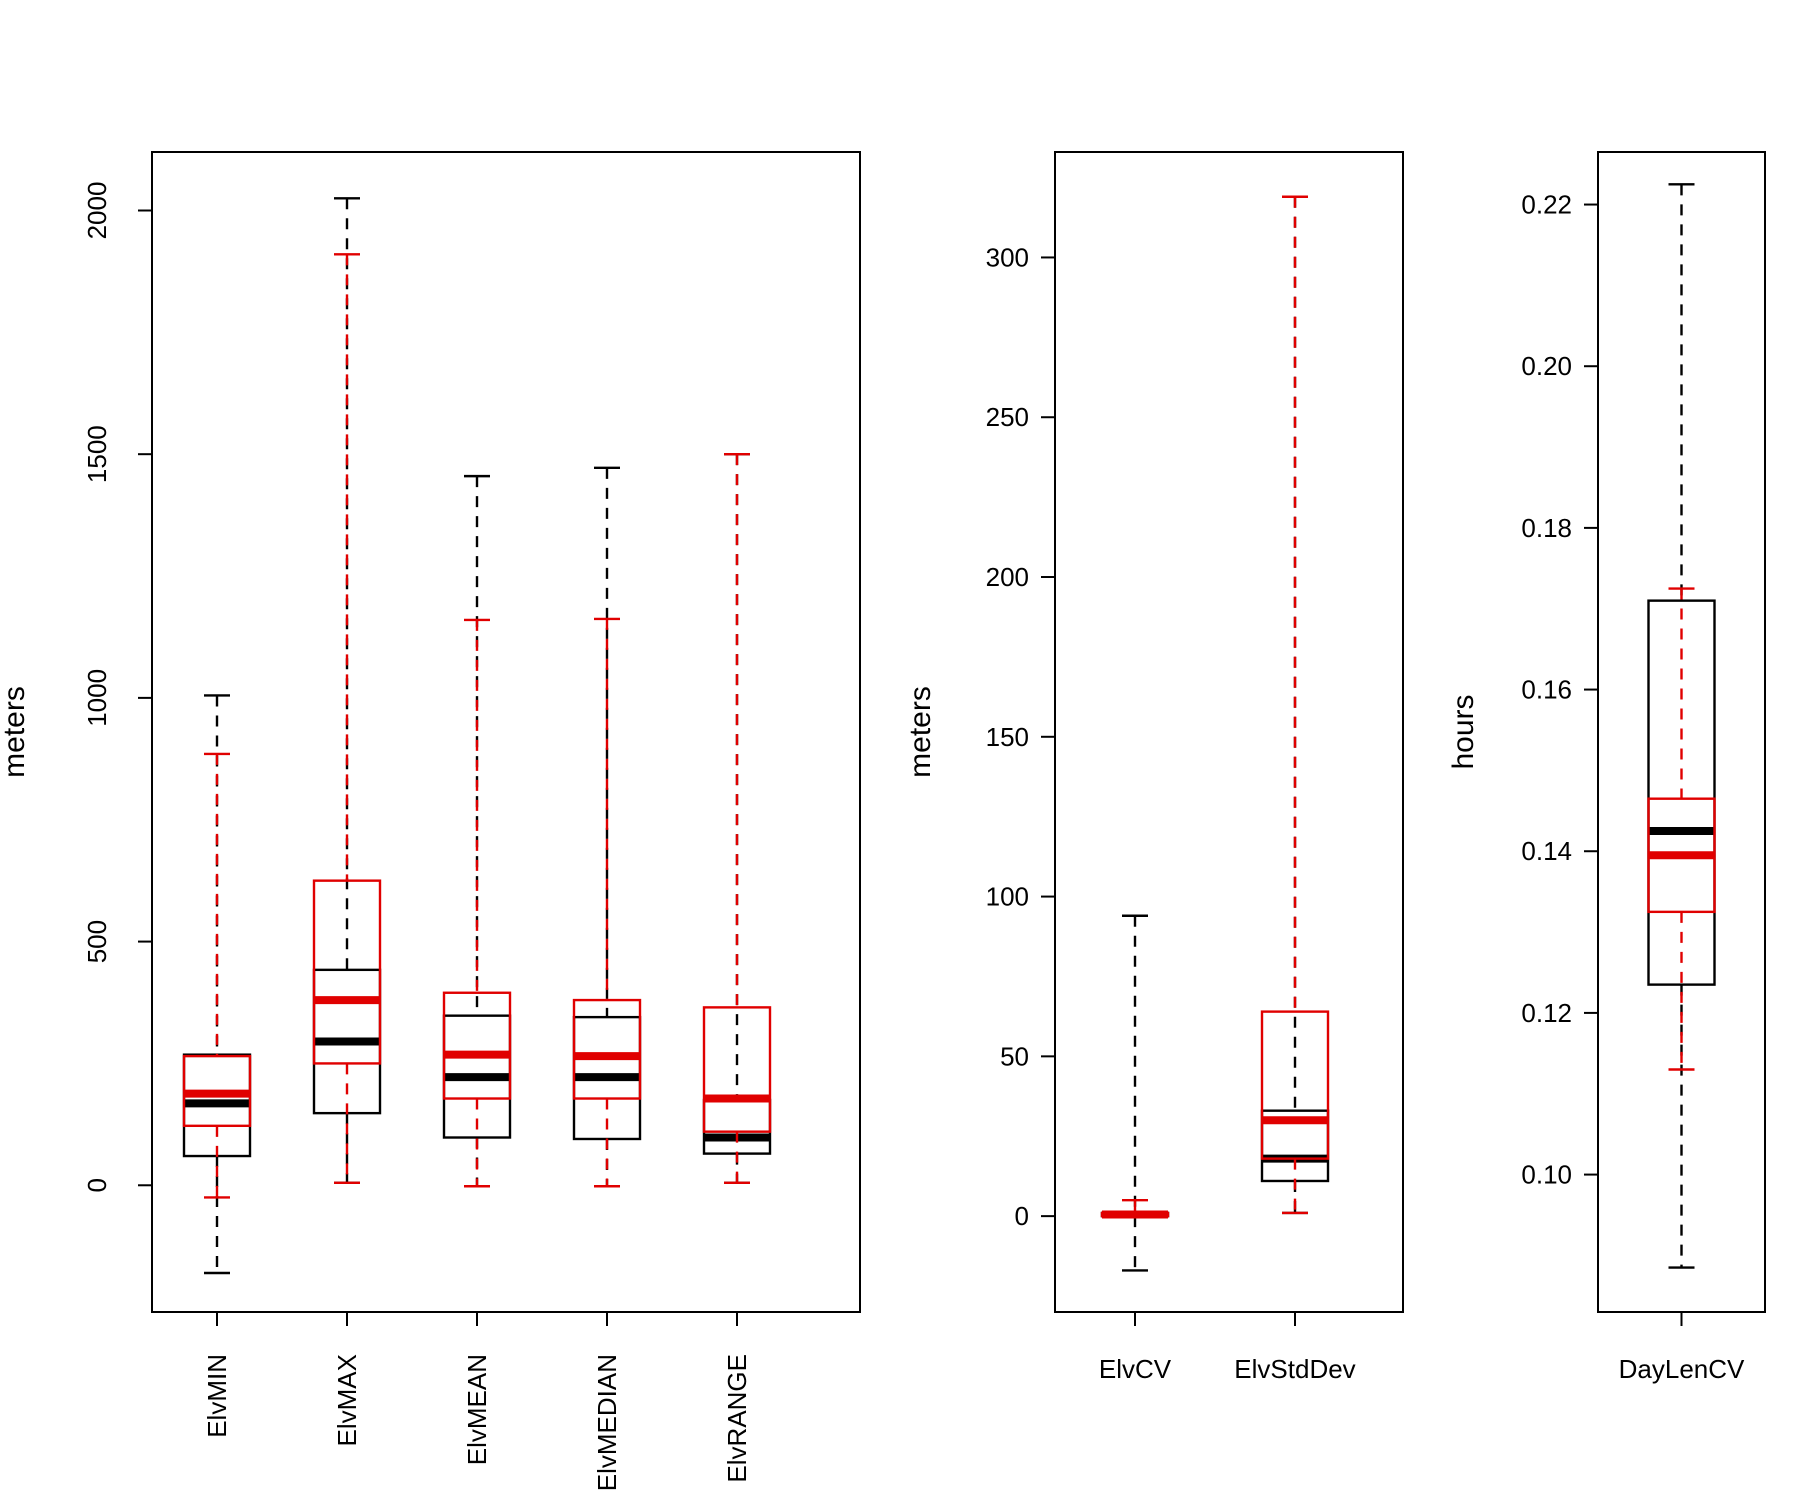 Image resolution: width=1800 pixels, height=1500 pixels. Describe the element at coordinates (1546, 1013) in the screenshot. I see `y-tick-label: 0.12` at that location.